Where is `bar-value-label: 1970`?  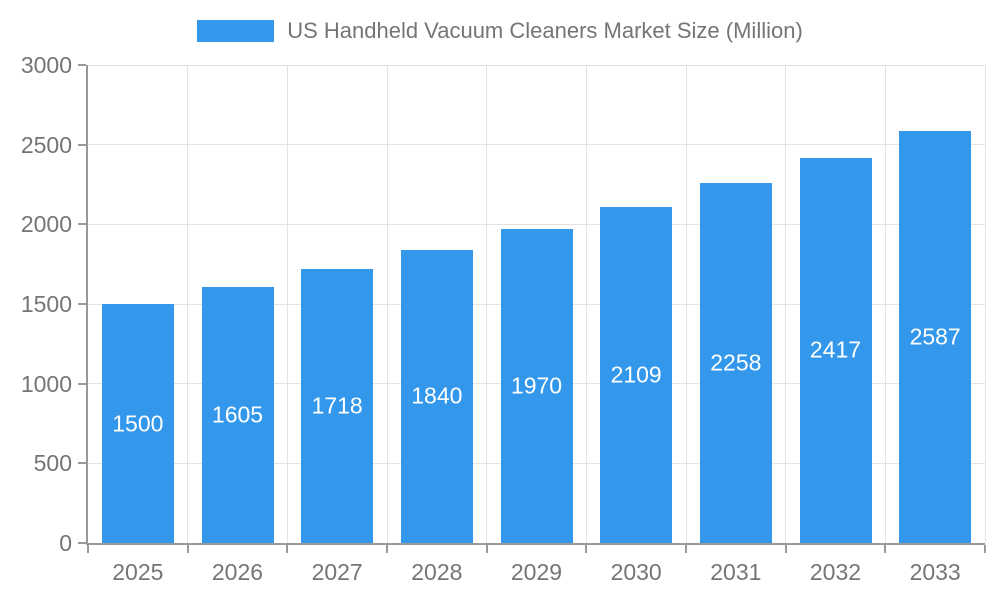
bar-value-label: 1970 is located at coordinates (536, 385).